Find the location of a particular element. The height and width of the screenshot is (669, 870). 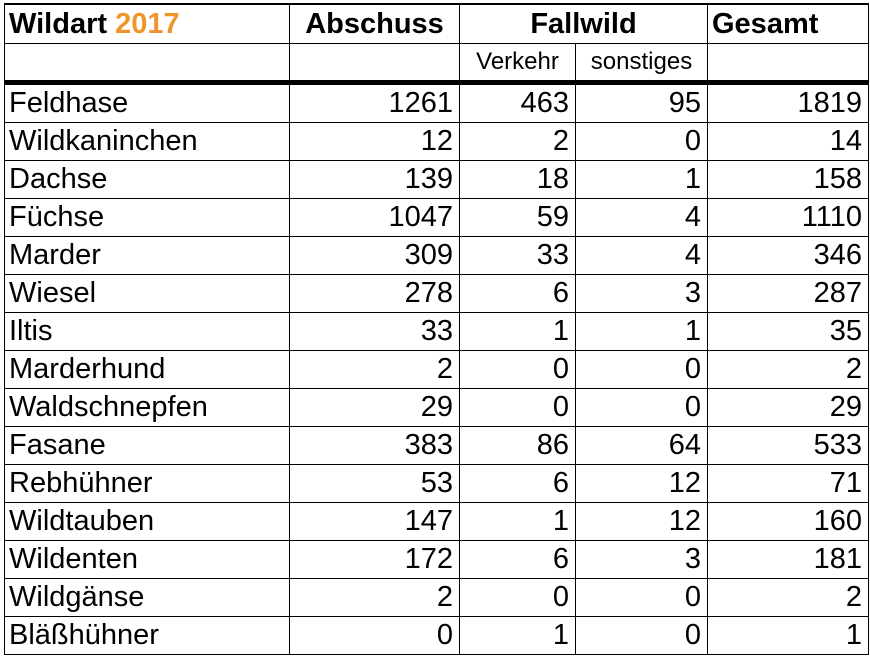

table-row: Marder 309 33 4 346 is located at coordinates (436, 255).